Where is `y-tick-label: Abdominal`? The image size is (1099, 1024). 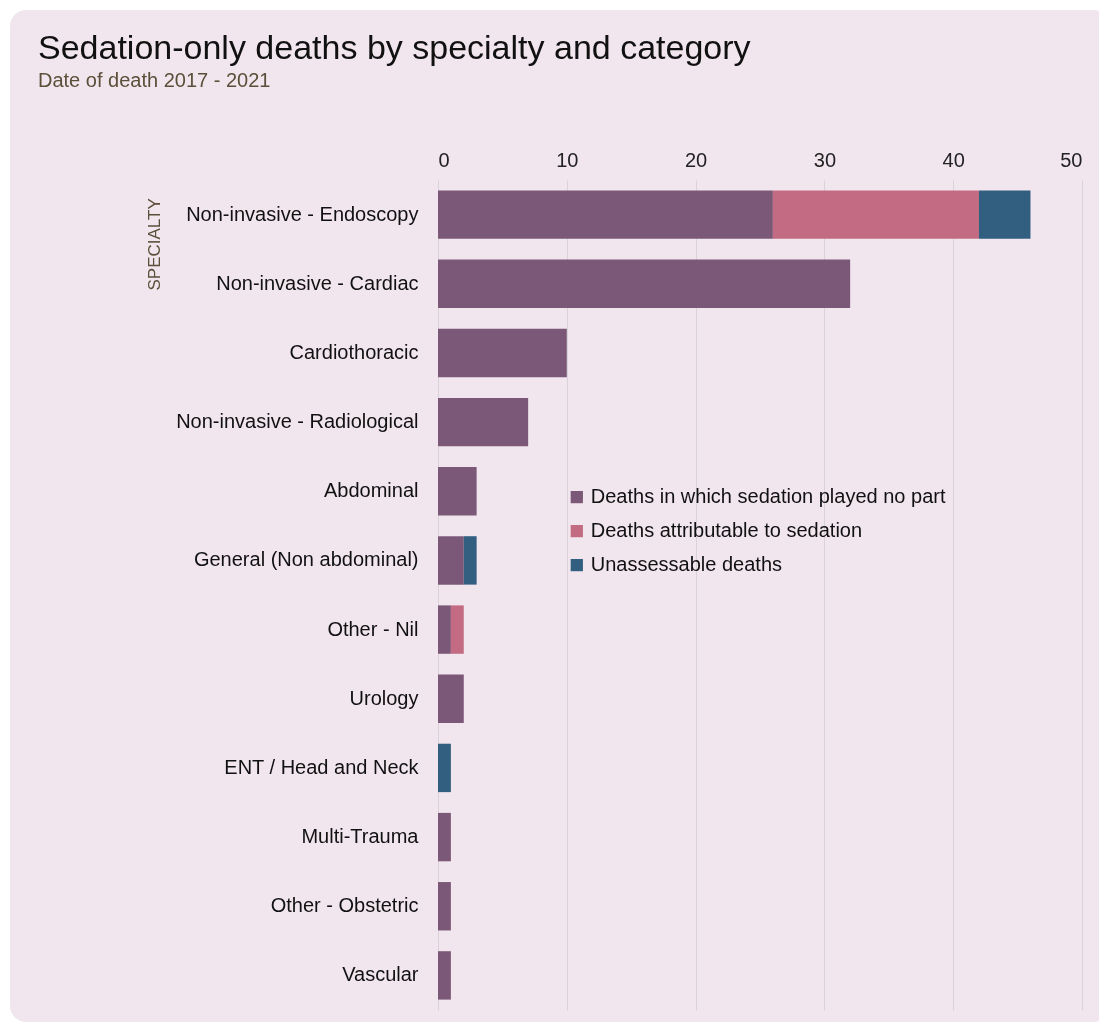 y-tick-label: Abdominal is located at coordinates (371, 490).